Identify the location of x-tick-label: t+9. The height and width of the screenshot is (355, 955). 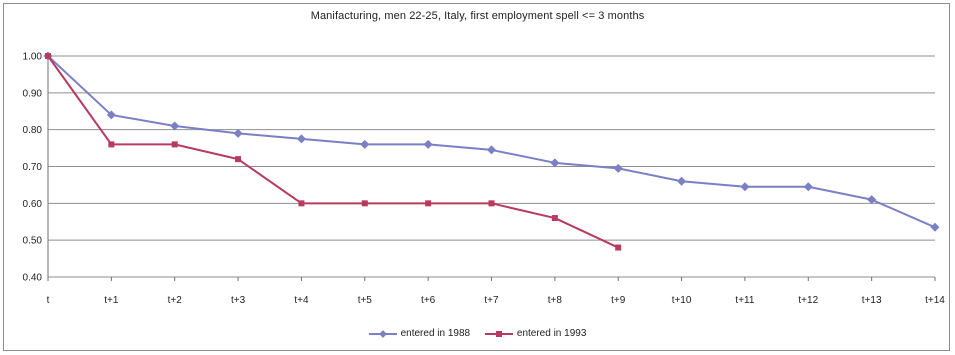
(618, 300).